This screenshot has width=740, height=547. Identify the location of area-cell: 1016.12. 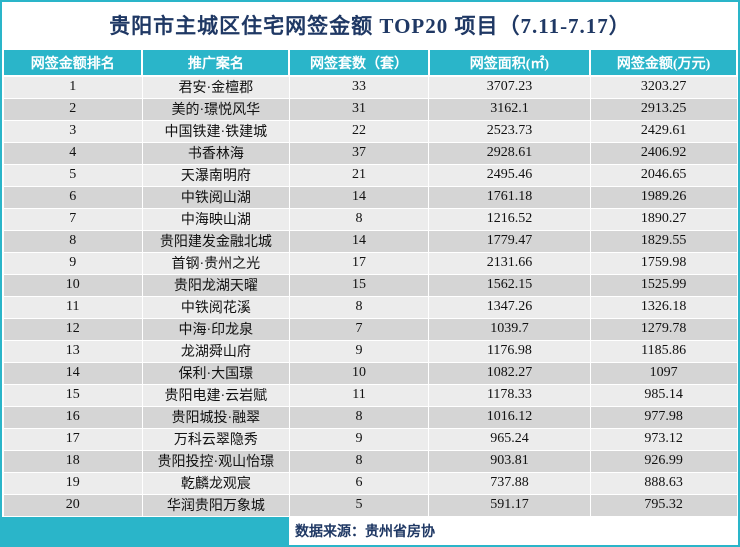
(509, 417).